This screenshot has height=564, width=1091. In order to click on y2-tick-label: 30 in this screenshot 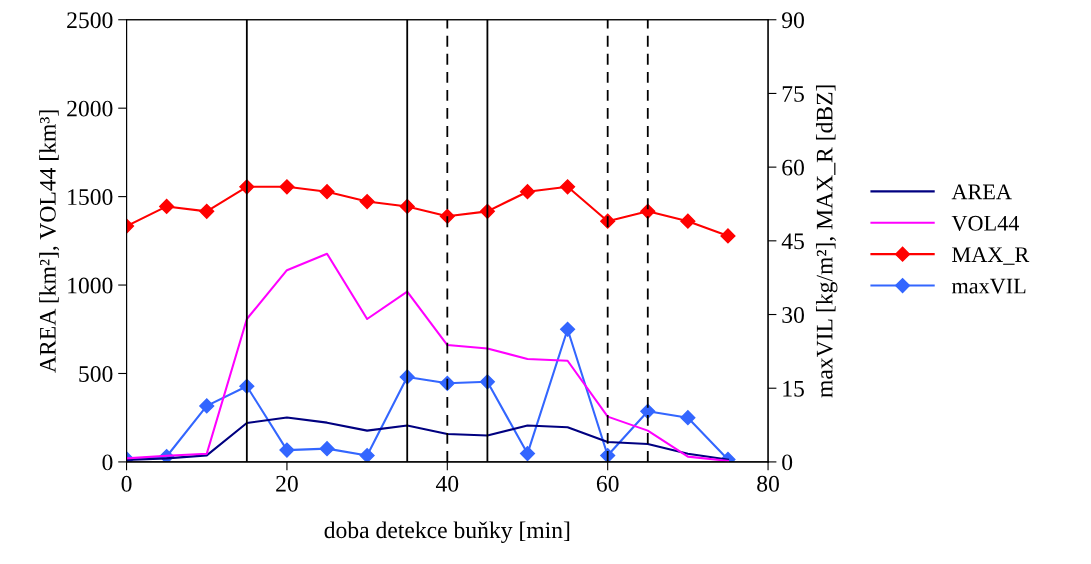, I will do `click(793, 315)`.